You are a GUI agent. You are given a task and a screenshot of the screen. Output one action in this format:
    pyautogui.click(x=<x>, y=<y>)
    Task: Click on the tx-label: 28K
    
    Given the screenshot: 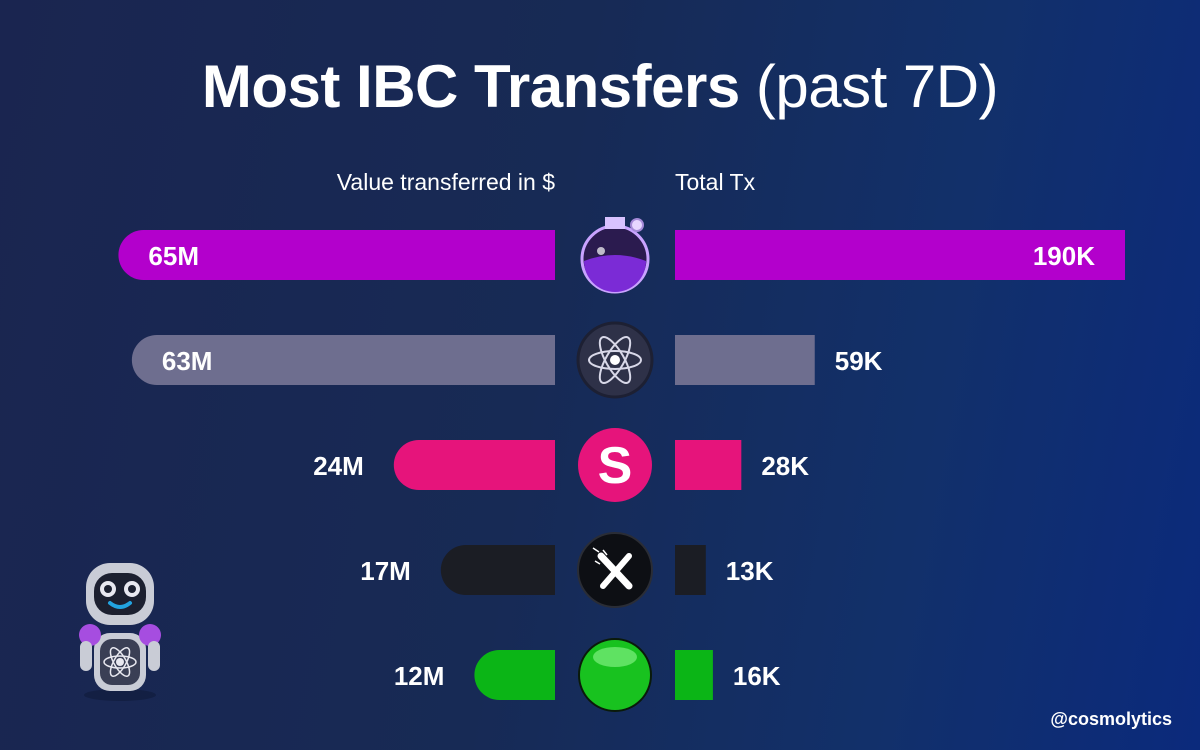 What is the action you would take?
    pyautogui.click(x=785, y=466)
    